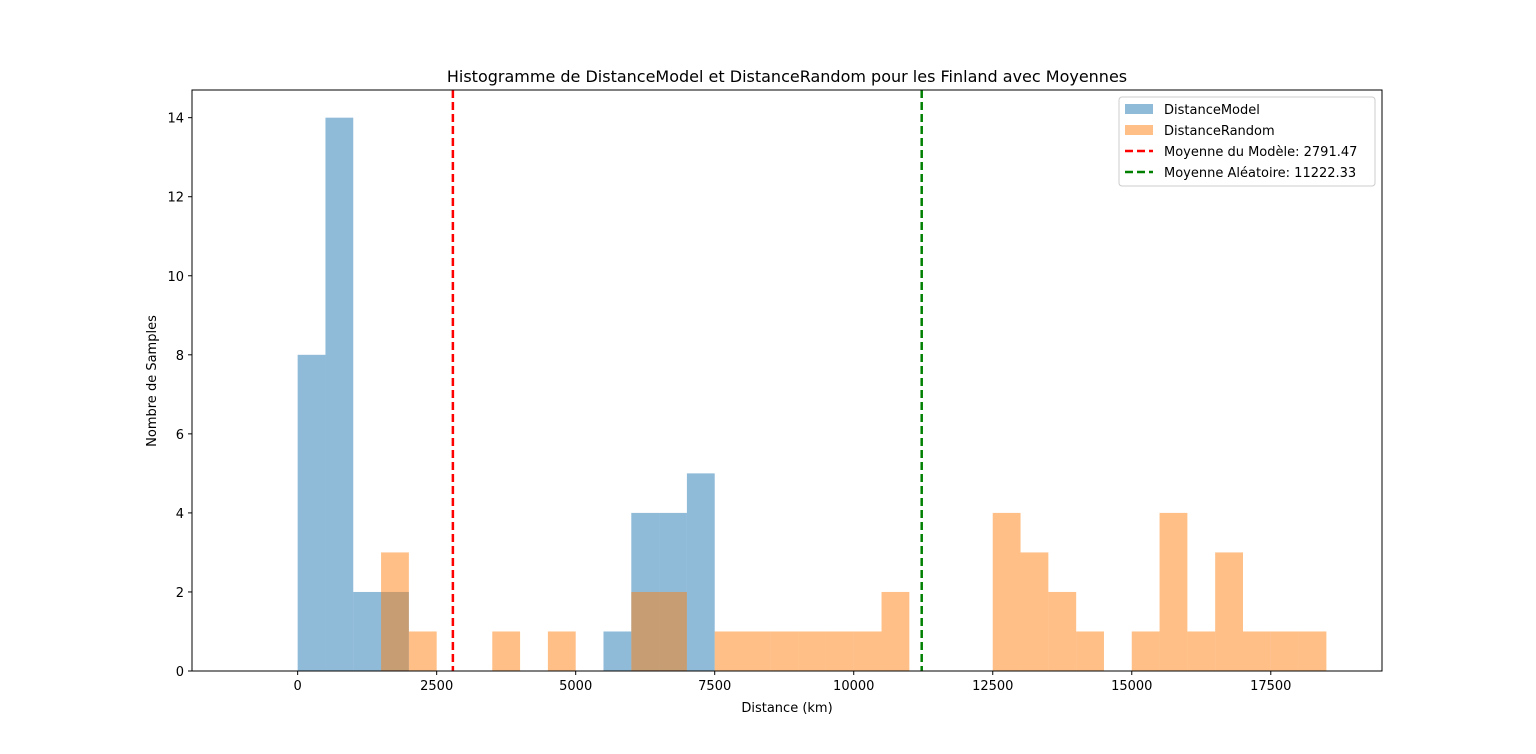 Image resolution: width=1536 pixels, height=754 pixels. I want to click on x-tick-label-12500: 12500, so click(992, 686).